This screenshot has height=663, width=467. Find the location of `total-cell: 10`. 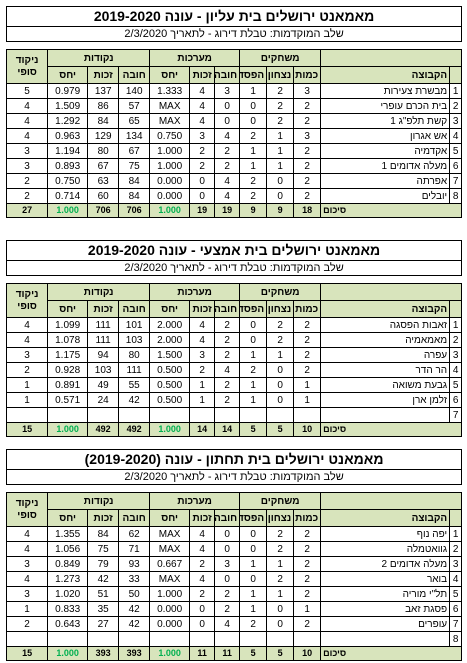

total-cell: 10 is located at coordinates (307, 429).